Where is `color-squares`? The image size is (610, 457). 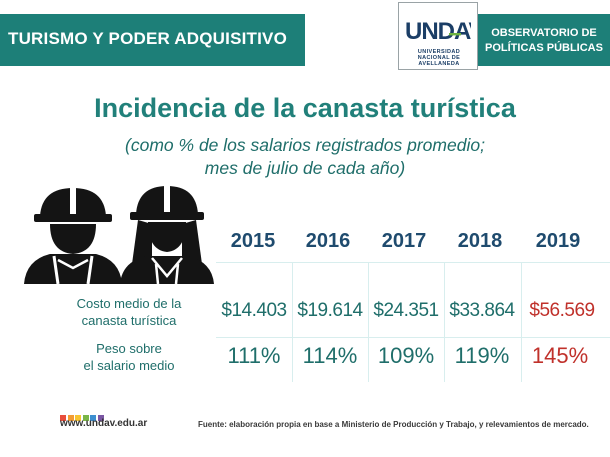 color-squares is located at coordinates (82, 417).